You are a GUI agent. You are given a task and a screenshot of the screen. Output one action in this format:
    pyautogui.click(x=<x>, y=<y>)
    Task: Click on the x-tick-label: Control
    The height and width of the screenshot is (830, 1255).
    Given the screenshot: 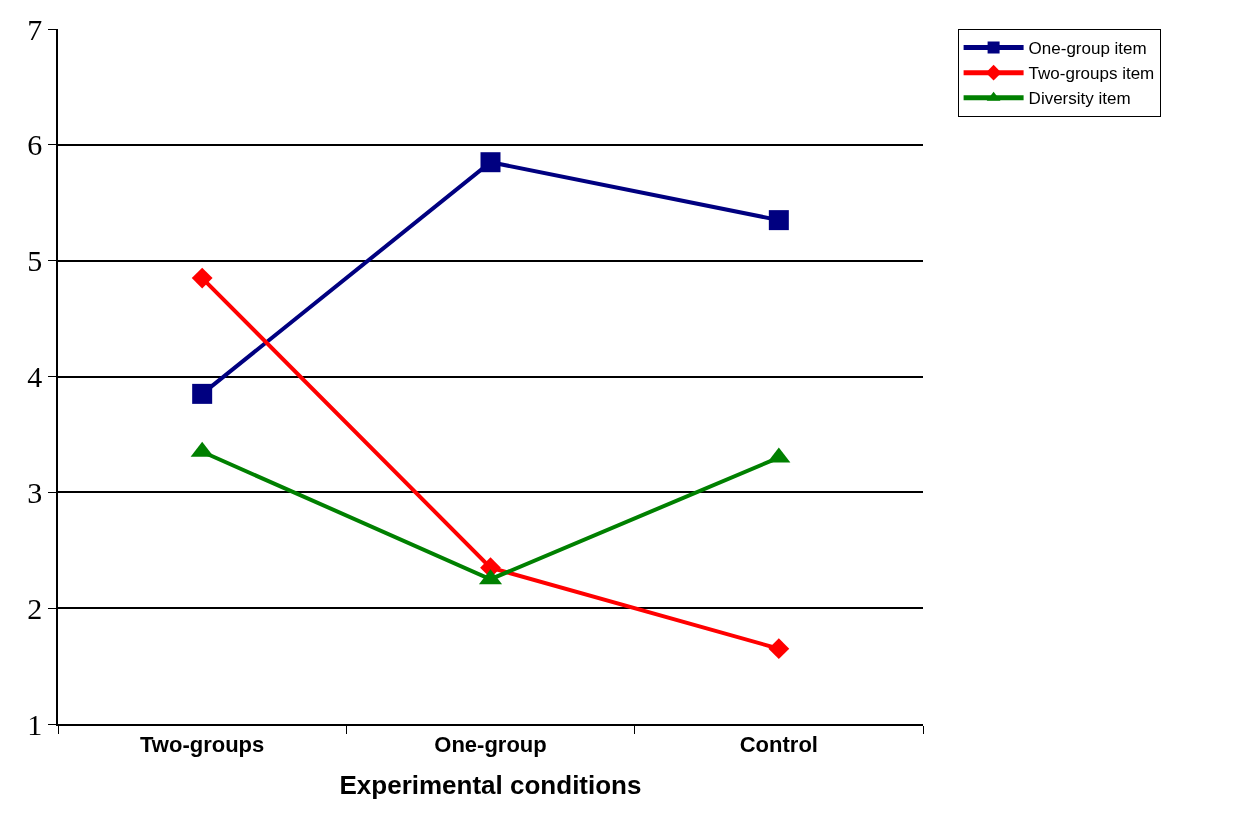 What is the action you would take?
    pyautogui.click(x=778, y=745)
    